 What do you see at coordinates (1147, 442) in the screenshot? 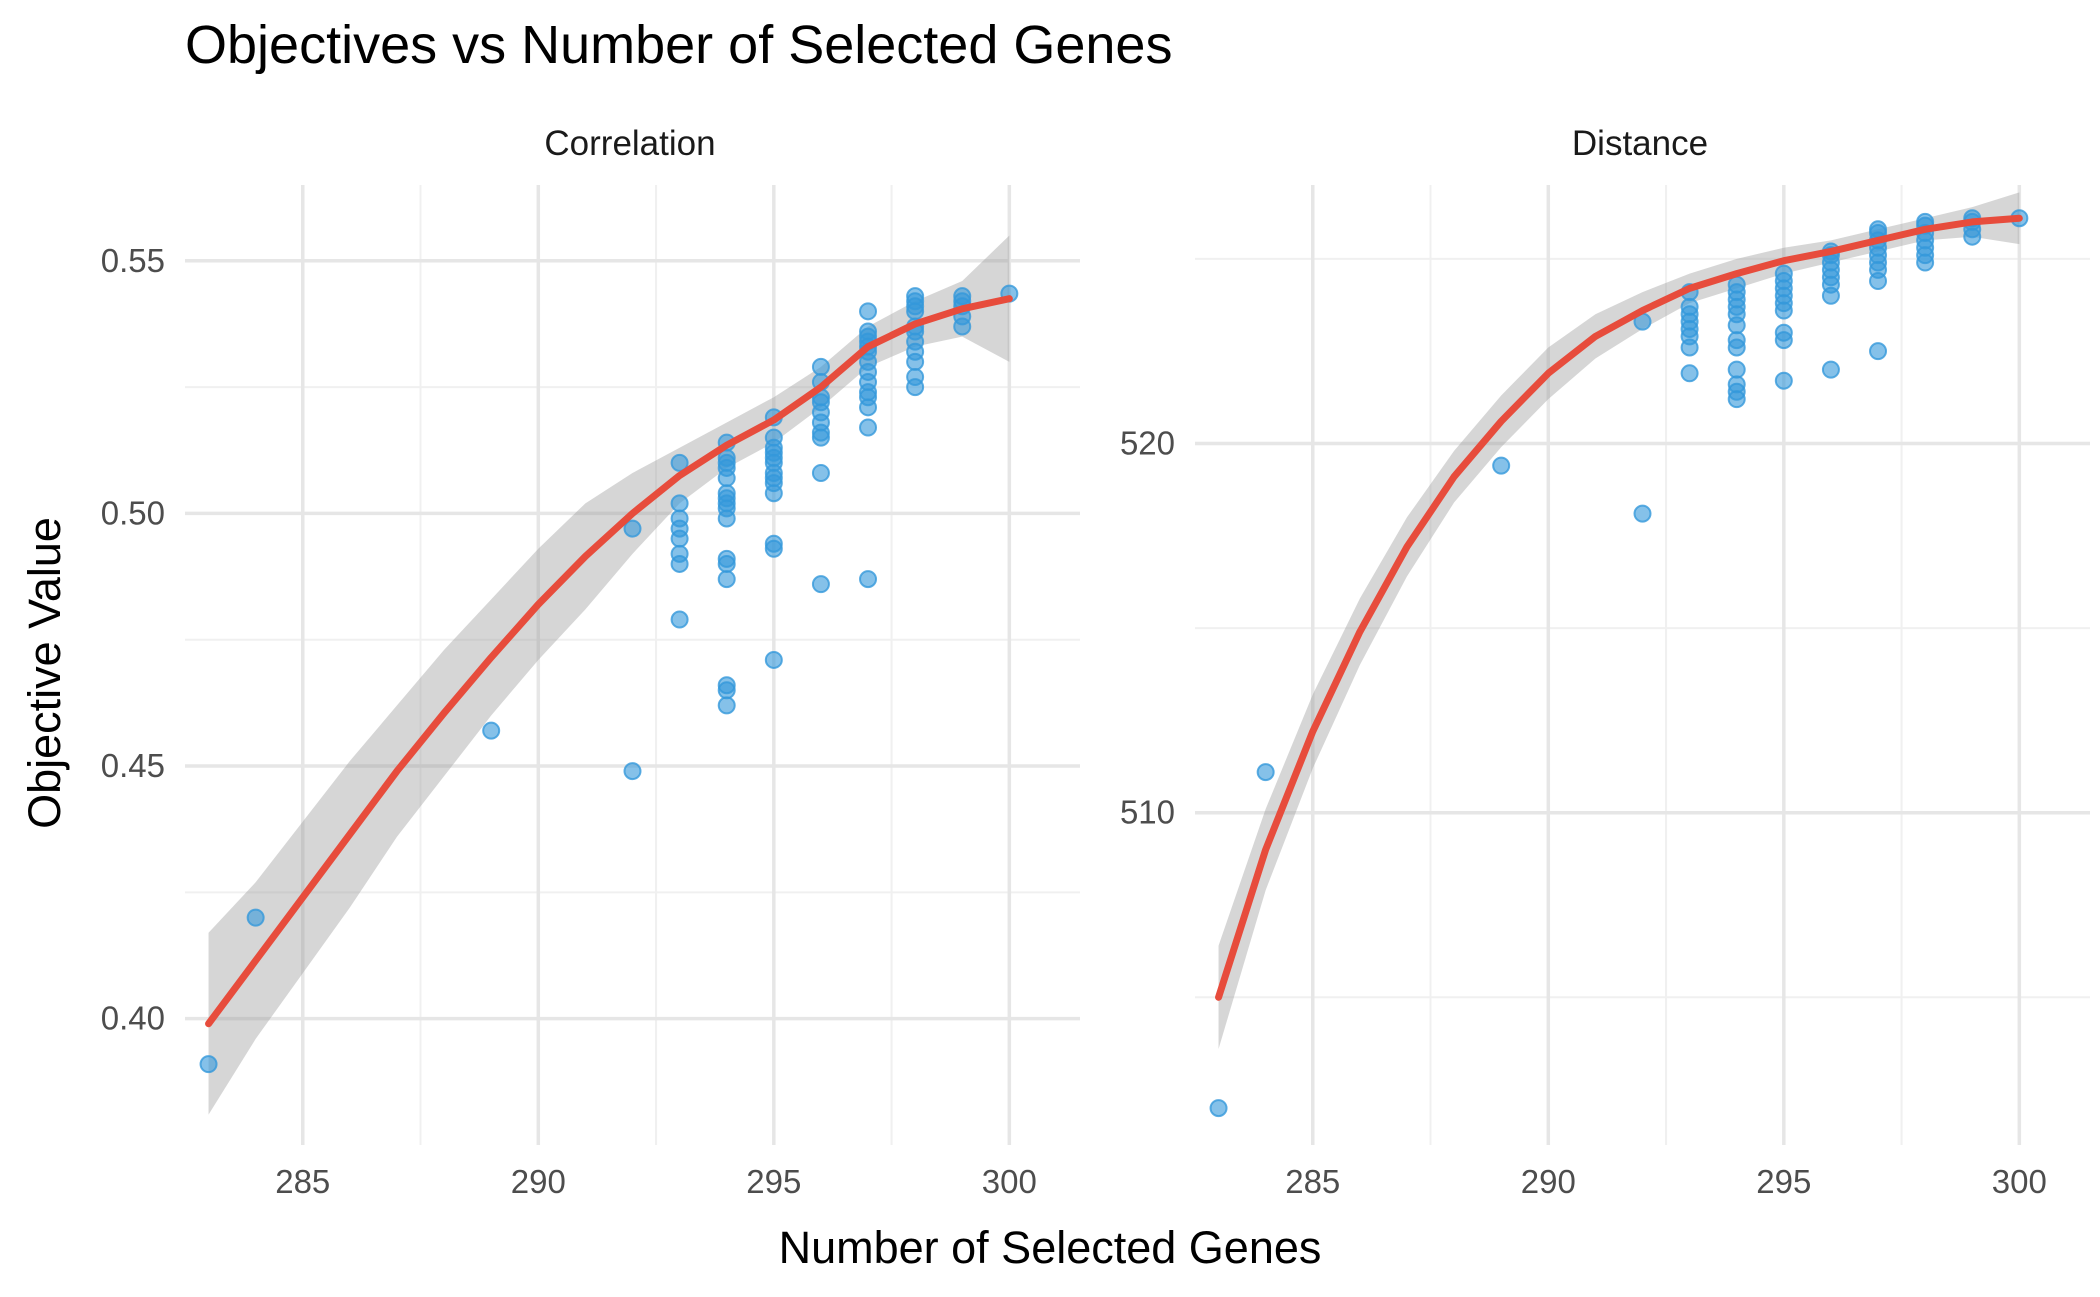
I see `y-tick-label-distance: 520` at bounding box center [1147, 442].